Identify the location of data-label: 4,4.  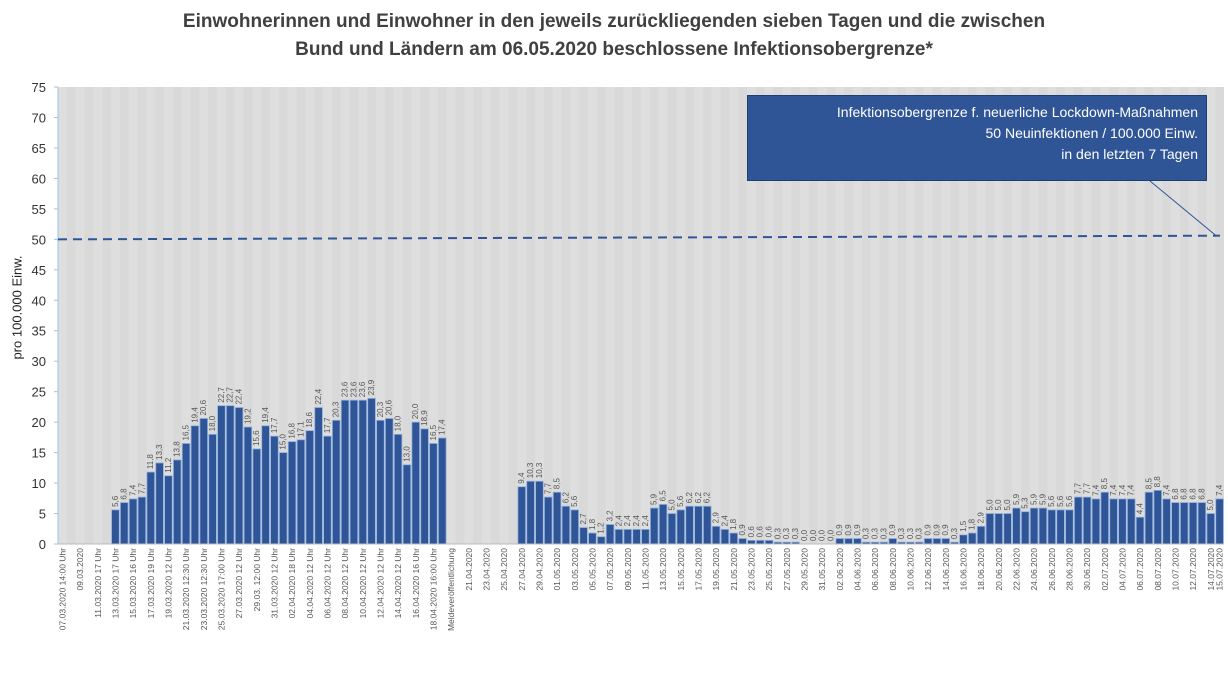
(1140, 509).